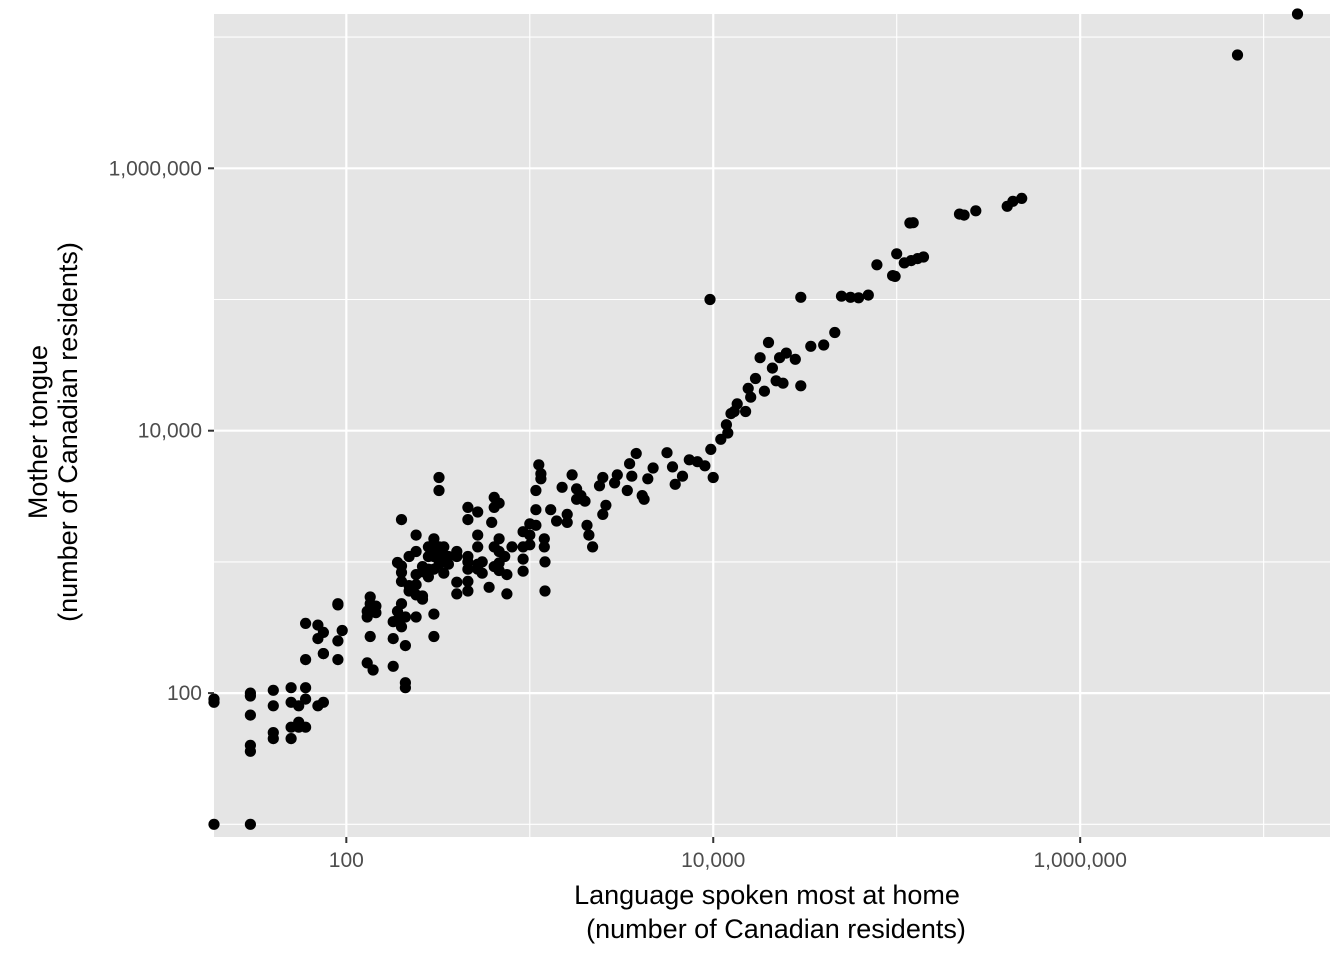 The width and height of the screenshot is (1344, 960). I want to click on y-axis-title-line-2: (number of Canadian residents), so click(68, 432).